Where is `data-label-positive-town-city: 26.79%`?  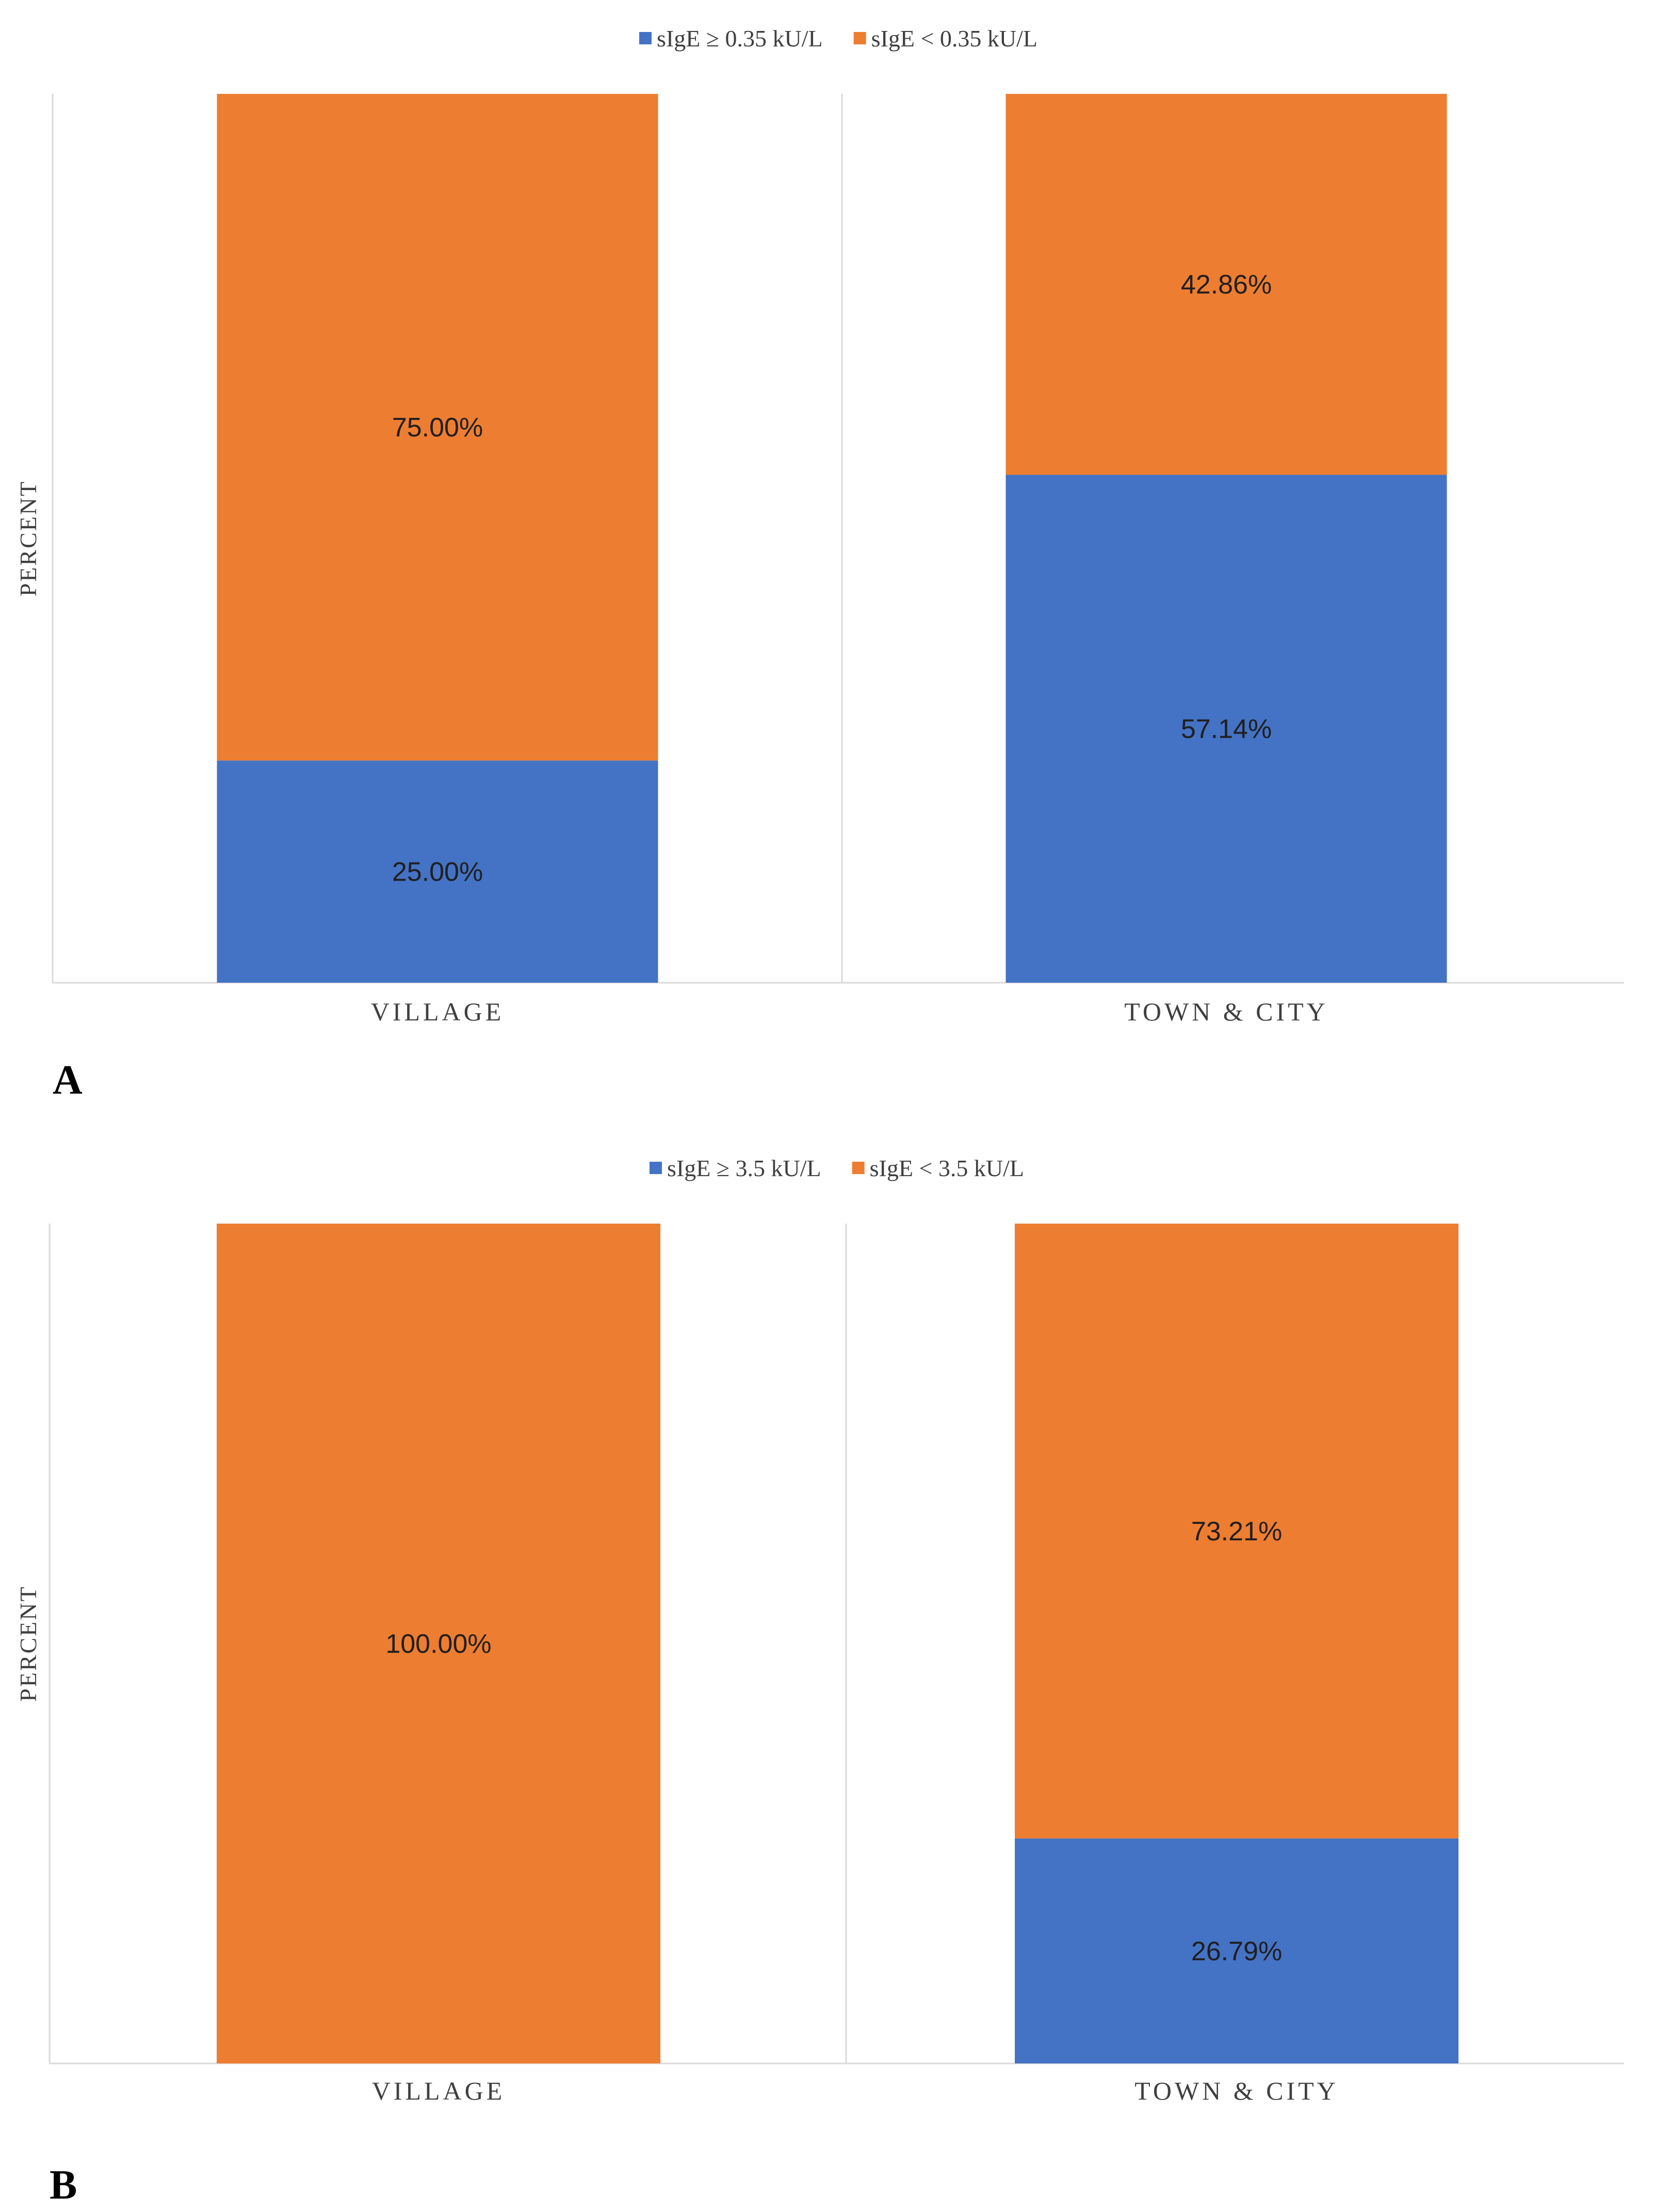
data-label-positive-town-city: 26.79% is located at coordinates (1236, 1951).